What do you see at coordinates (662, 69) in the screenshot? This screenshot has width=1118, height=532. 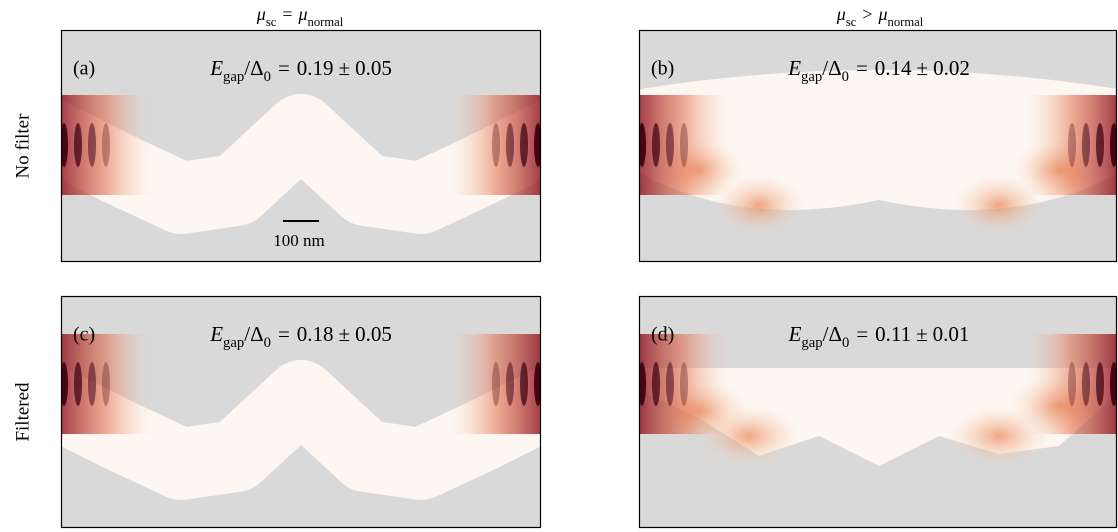 I see `panel-label: (b)` at bounding box center [662, 69].